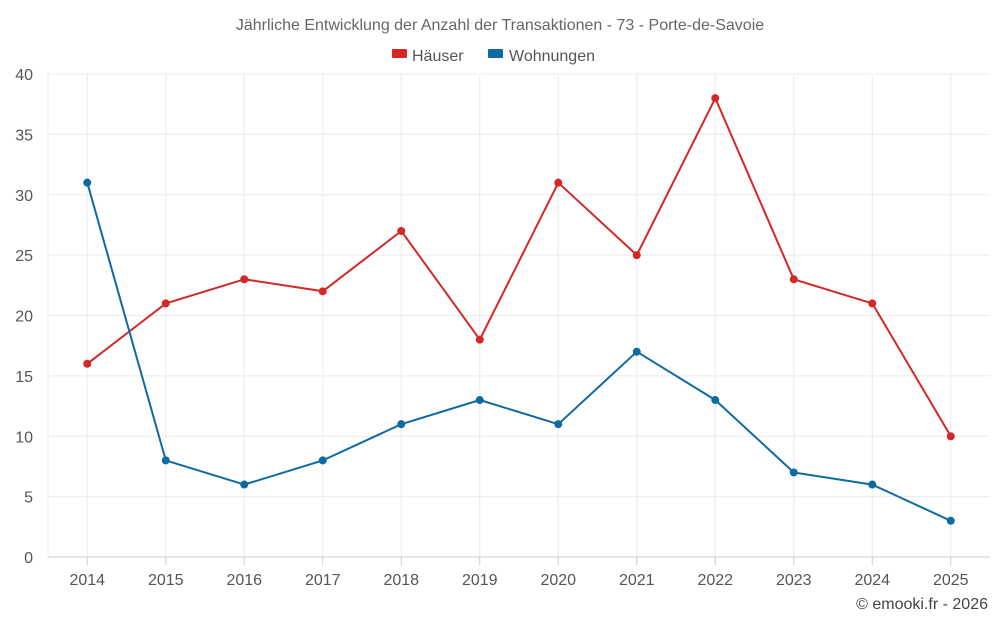 This screenshot has width=1000, height=625. Describe the element at coordinates (637, 580) in the screenshot. I see `x-tick-label: 2021` at that location.